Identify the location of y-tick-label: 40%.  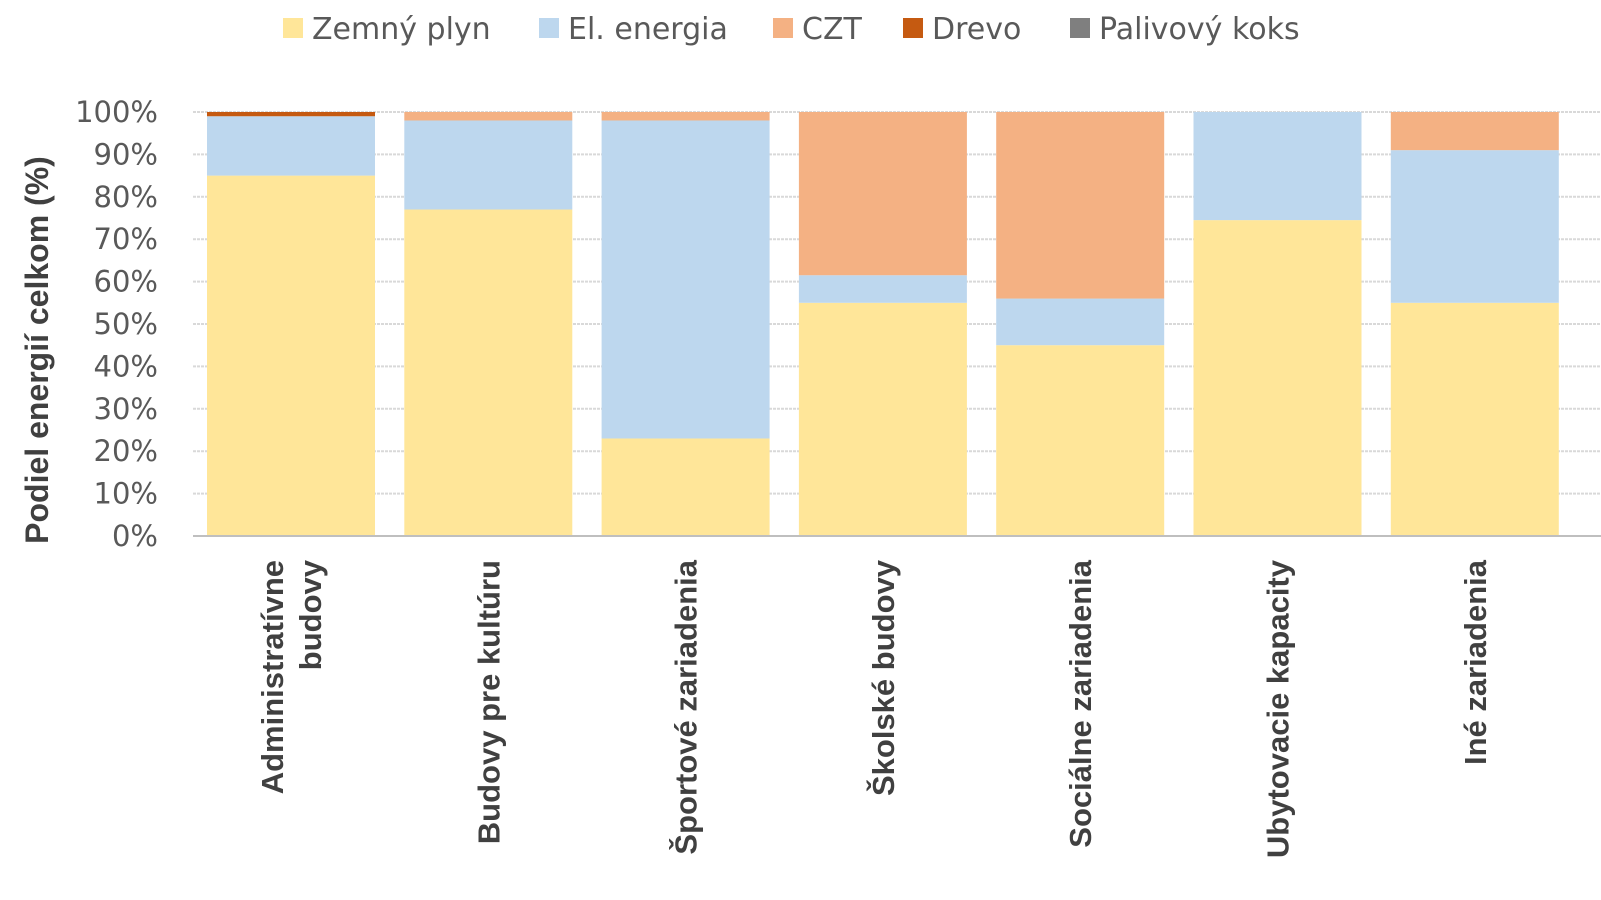
(126, 366).